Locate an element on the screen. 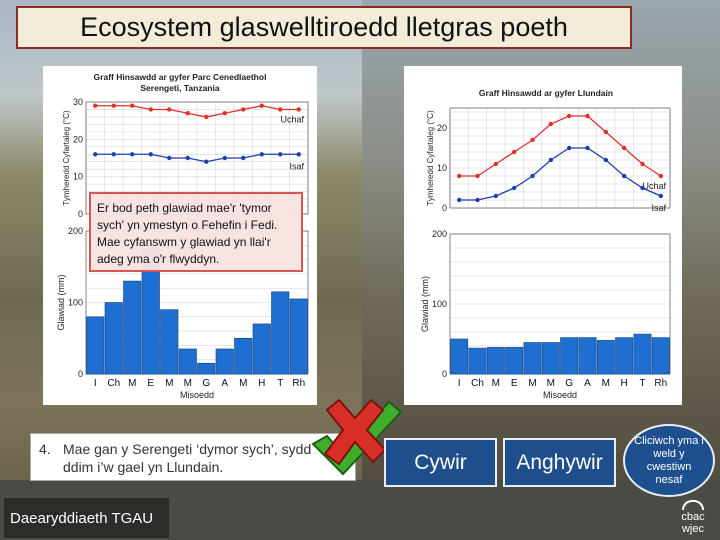 Image resolution: width=720 pixels, height=540 pixels. london-rain-ytick: 200 is located at coordinates (439, 234).